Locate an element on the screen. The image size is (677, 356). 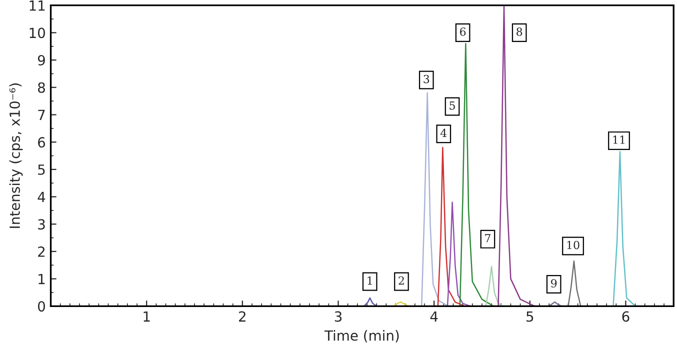
annotation: 5 is located at coordinates (452, 105).